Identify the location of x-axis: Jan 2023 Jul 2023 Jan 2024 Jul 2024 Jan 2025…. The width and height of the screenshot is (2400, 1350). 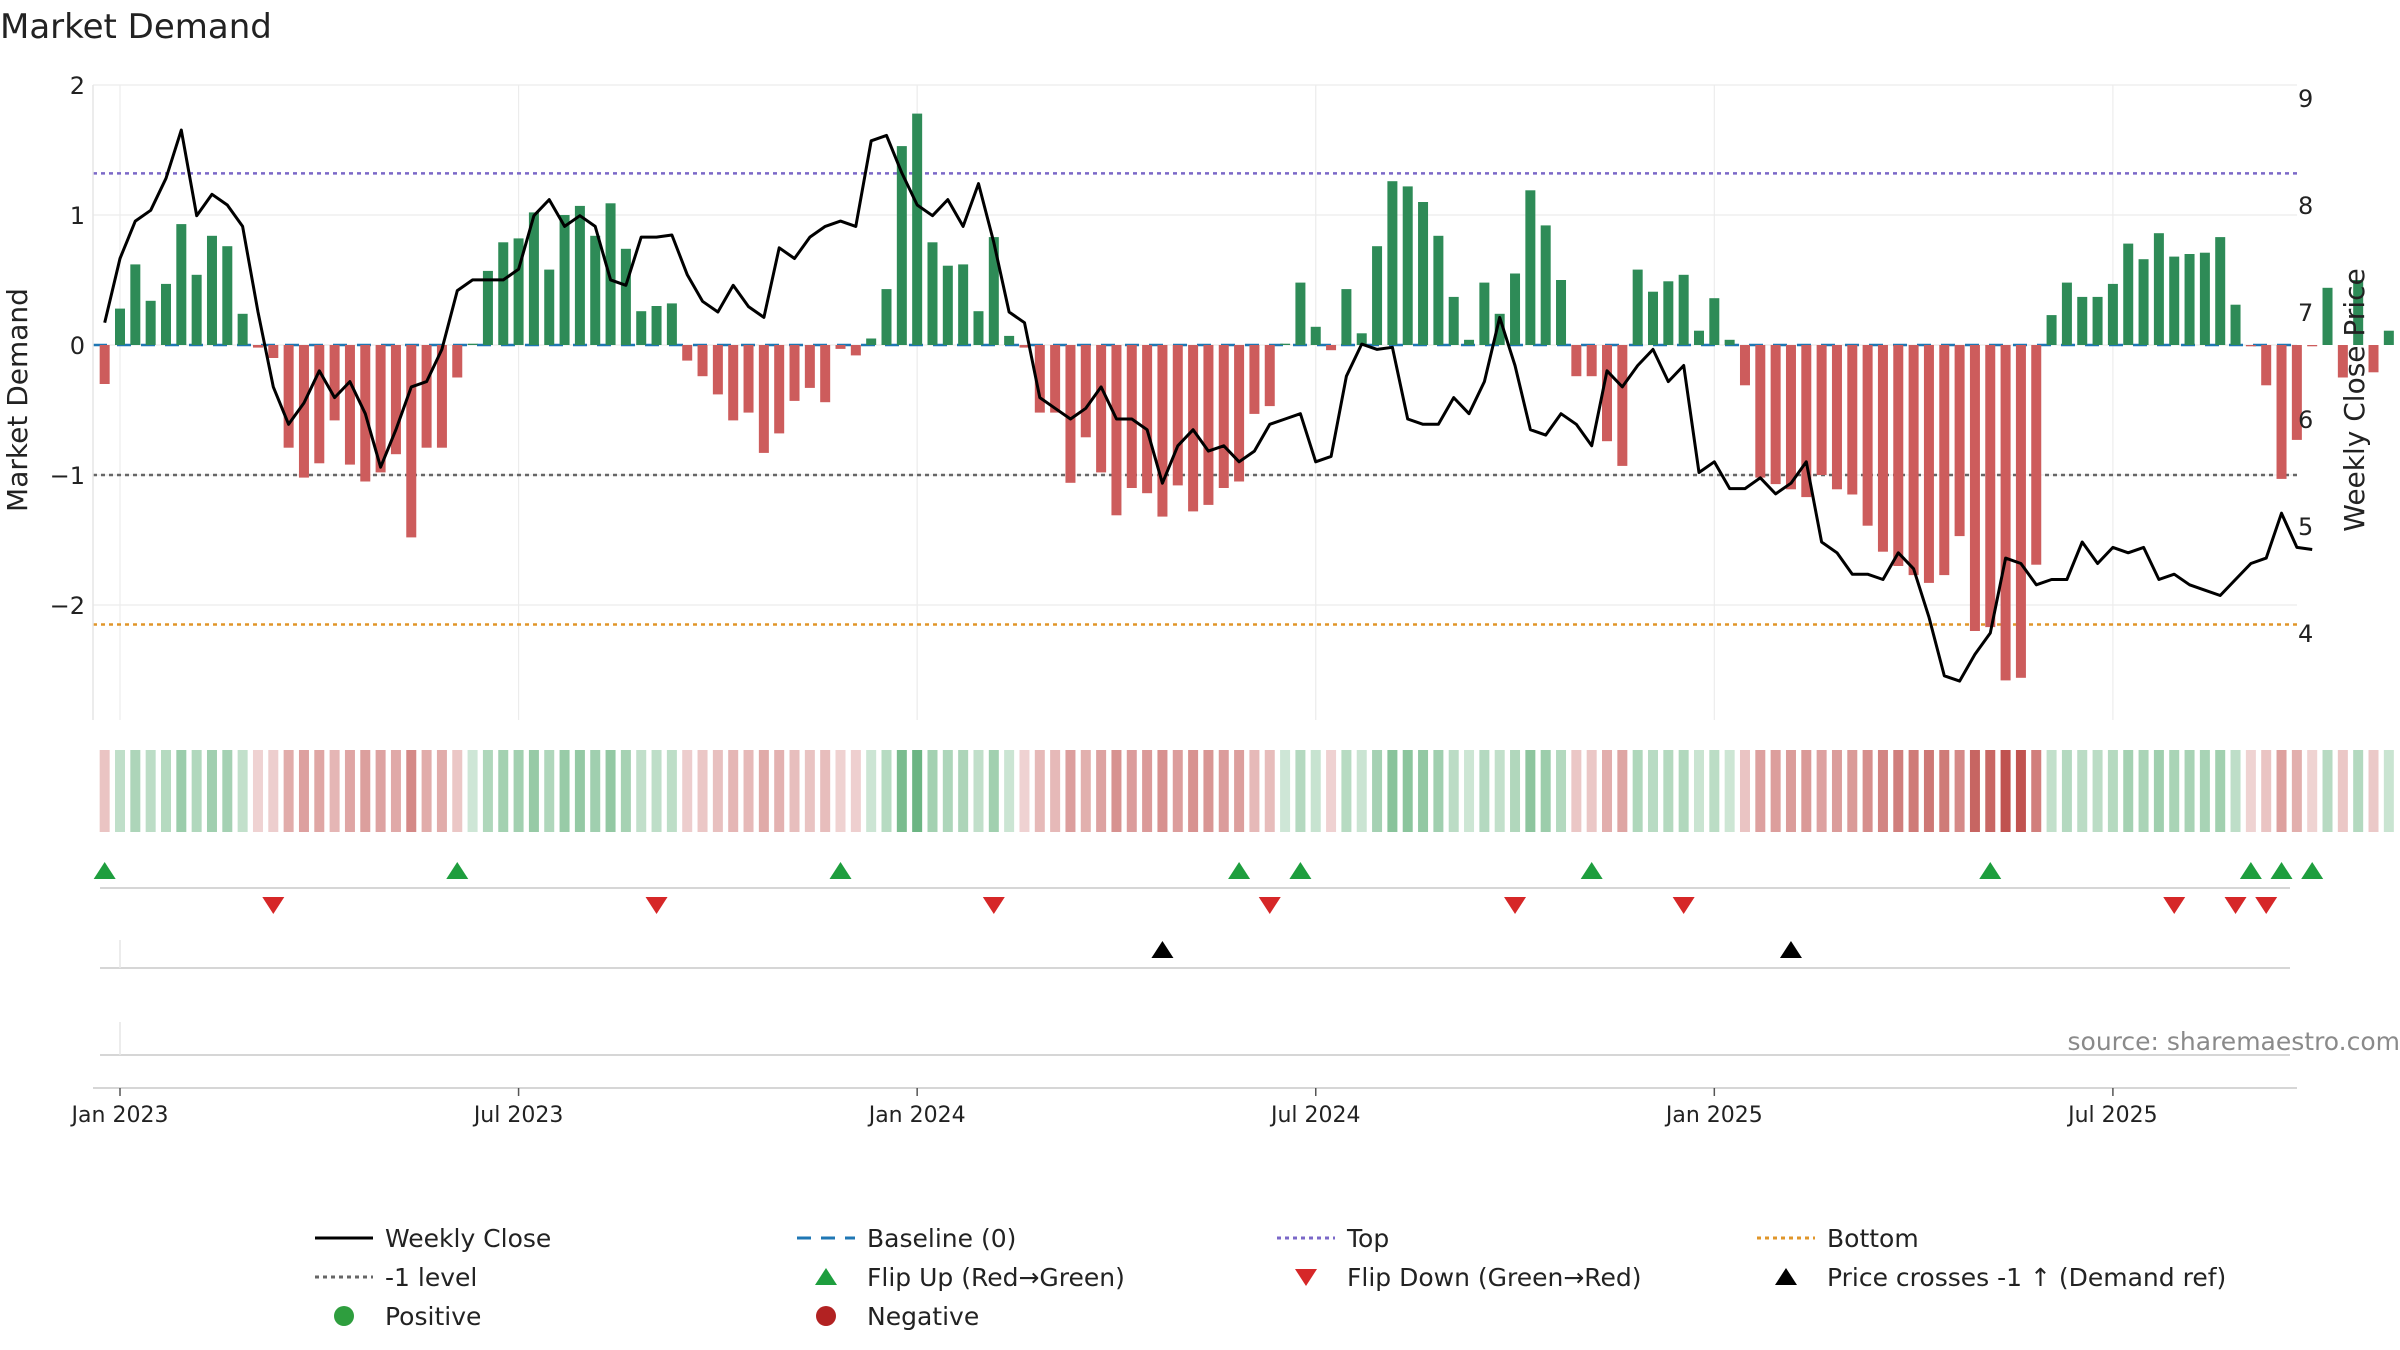
(1114, 1108).